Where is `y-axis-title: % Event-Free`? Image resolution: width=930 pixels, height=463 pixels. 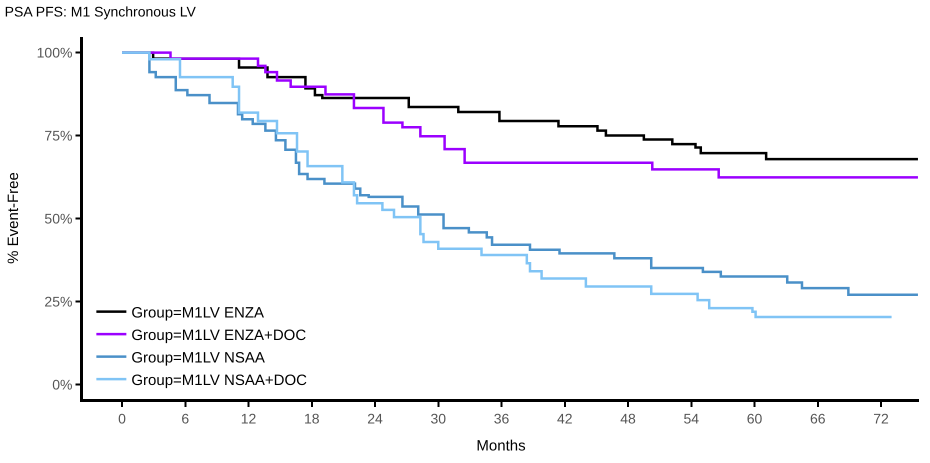
y-axis-title: % Event-Free is located at coordinates (13, 218).